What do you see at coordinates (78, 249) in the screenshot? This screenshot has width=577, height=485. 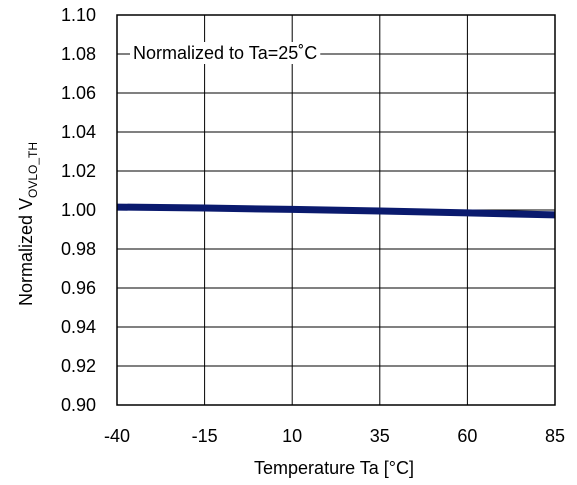 I see `y-tick-label: 0.98` at bounding box center [78, 249].